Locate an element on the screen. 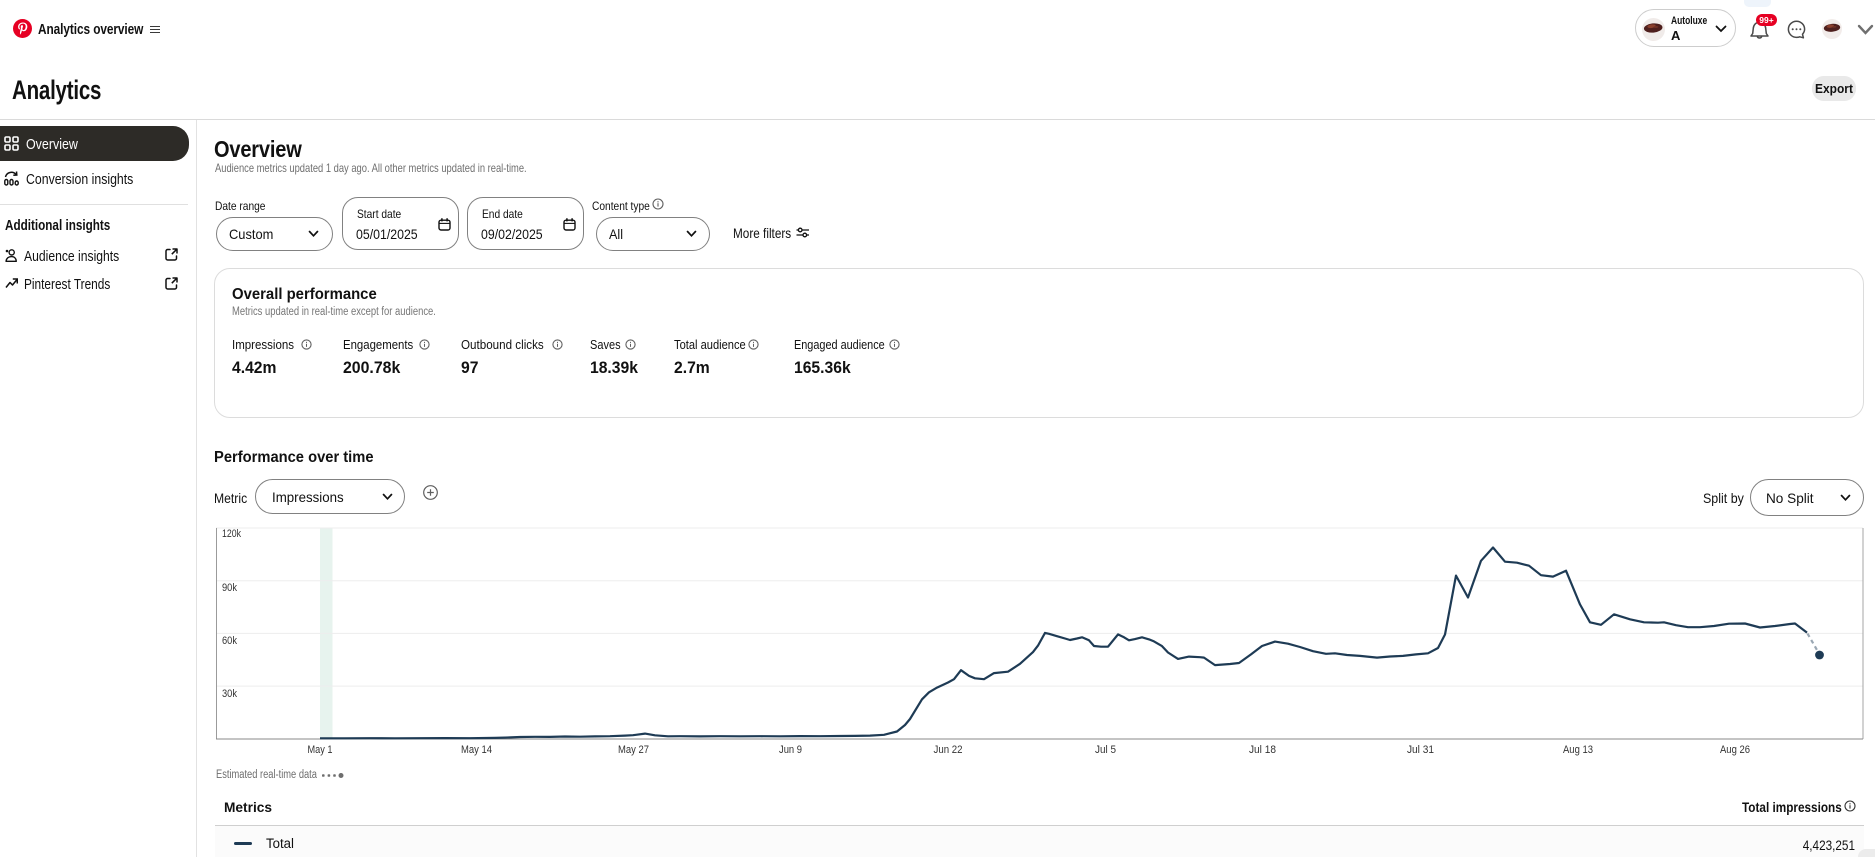 The image size is (1875, 857). svg-text: Jun 9 is located at coordinates (790, 750).